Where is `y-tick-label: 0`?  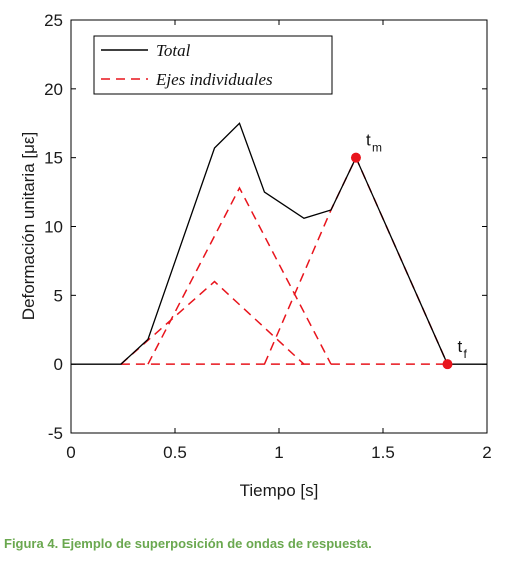 y-tick-label: 0 is located at coordinates (58, 364).